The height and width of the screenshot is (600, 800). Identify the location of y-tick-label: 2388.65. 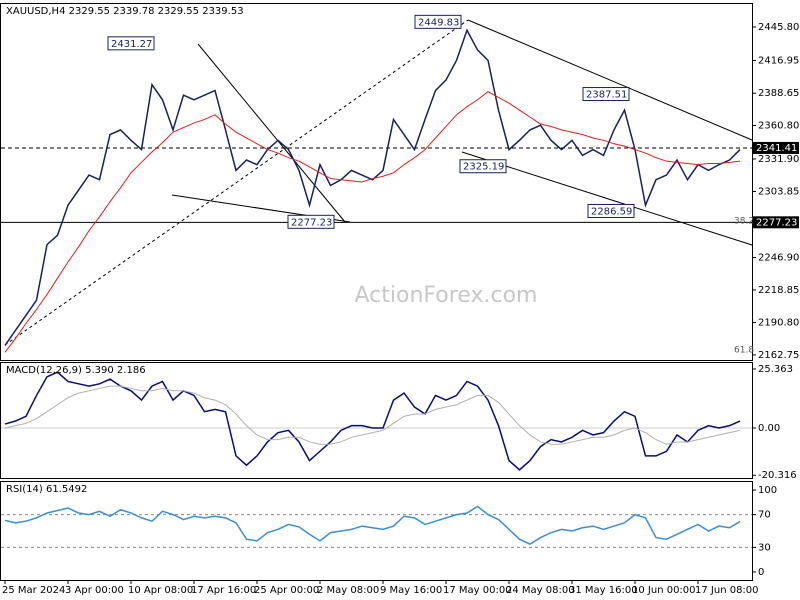
(778, 93).